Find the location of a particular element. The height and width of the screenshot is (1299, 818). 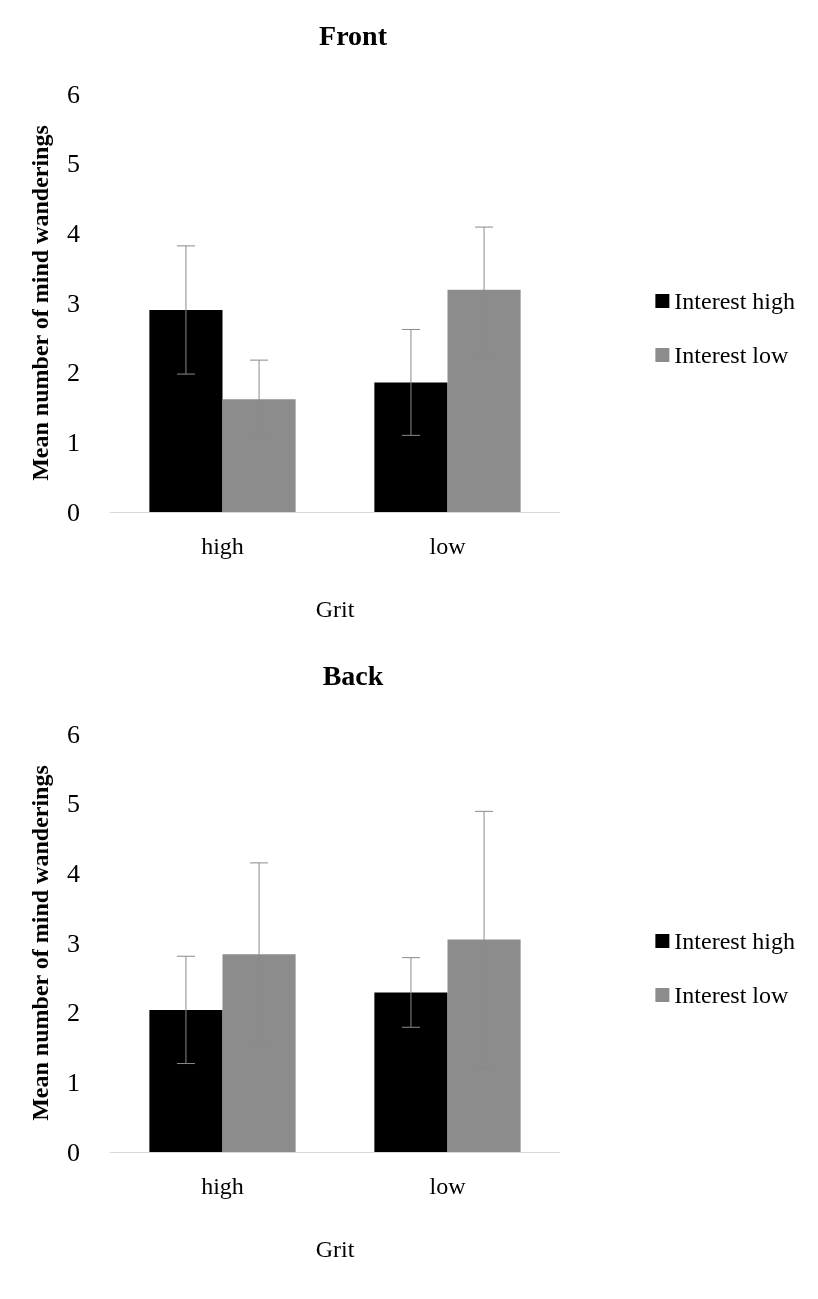

chart-title: Front is located at coordinates (353, 35).